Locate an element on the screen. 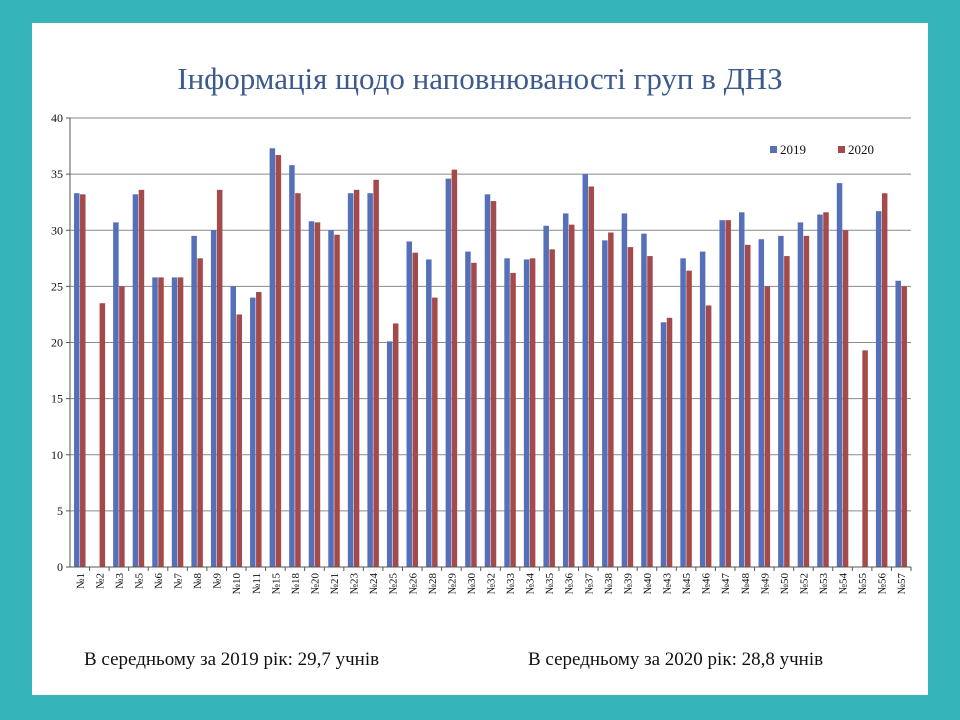 The height and width of the screenshot is (720, 960). x-tick-label: №33 is located at coordinates (511, 584).